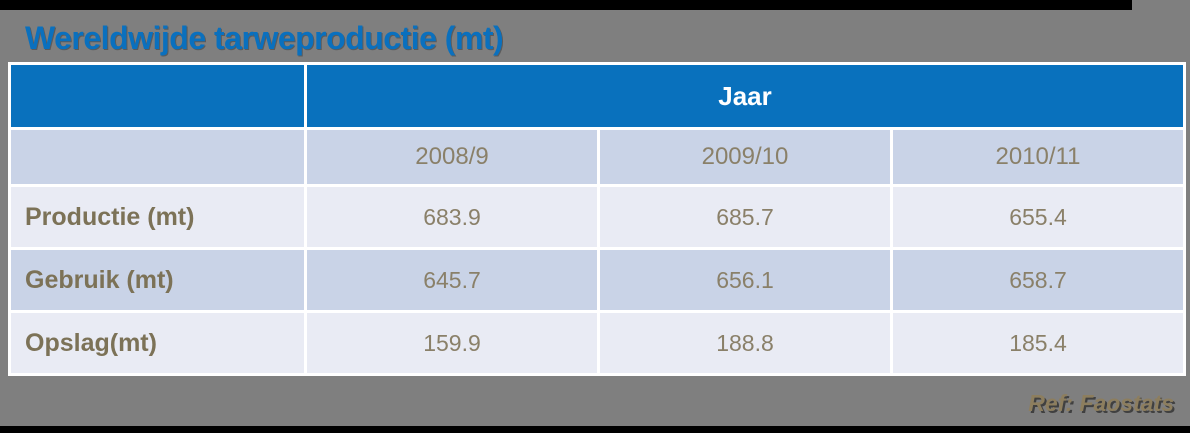 The image size is (1190, 433). I want to click on top-black-border-bar, so click(566, 5).